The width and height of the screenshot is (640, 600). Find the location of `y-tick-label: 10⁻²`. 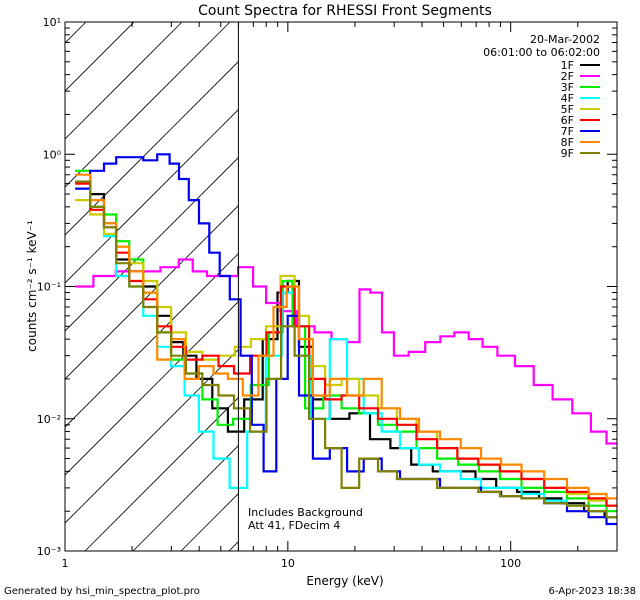

y-tick-label: 10⁻² is located at coordinates (49, 419).